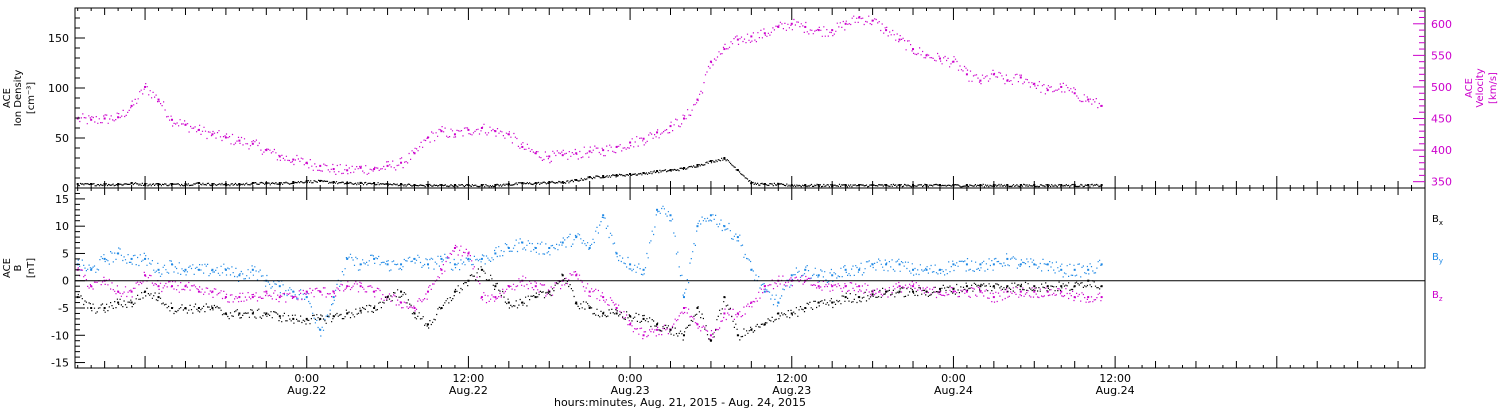 The height and width of the screenshot is (414, 1500). I want to click on legend-subscript: y, so click(1441, 261).